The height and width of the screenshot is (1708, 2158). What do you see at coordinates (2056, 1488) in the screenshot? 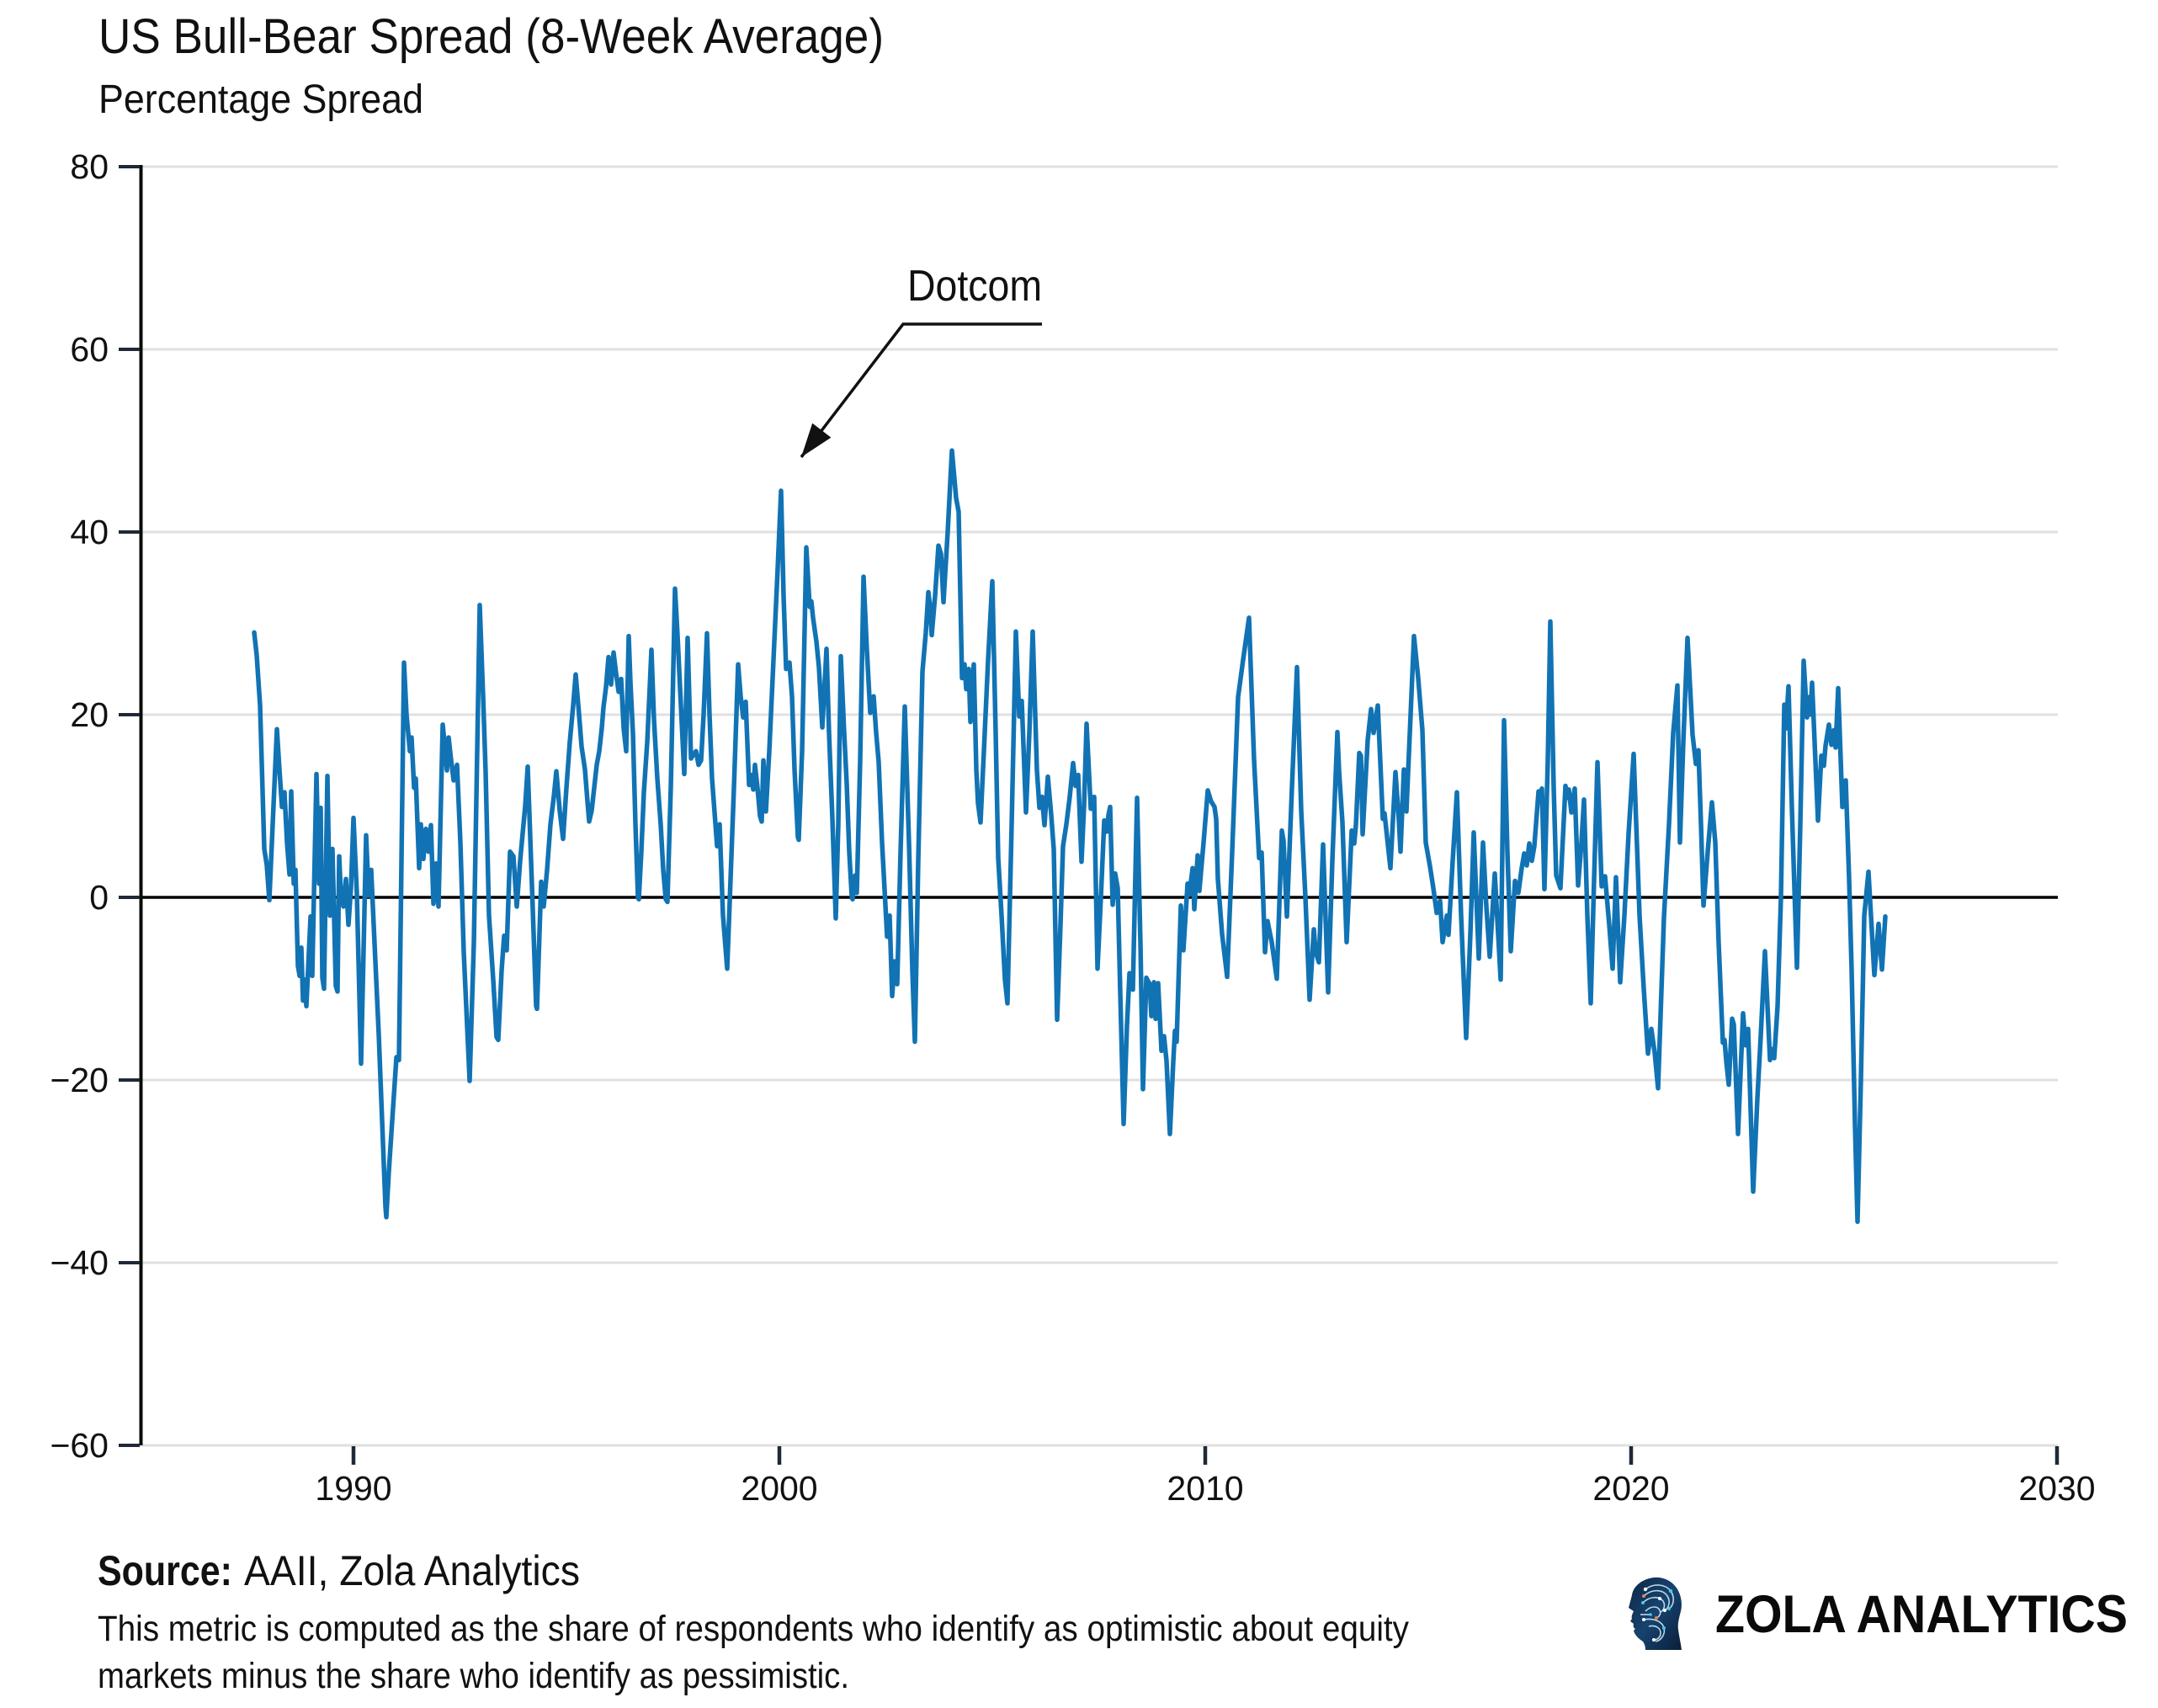
I see `svg-text: 2030` at bounding box center [2056, 1488].